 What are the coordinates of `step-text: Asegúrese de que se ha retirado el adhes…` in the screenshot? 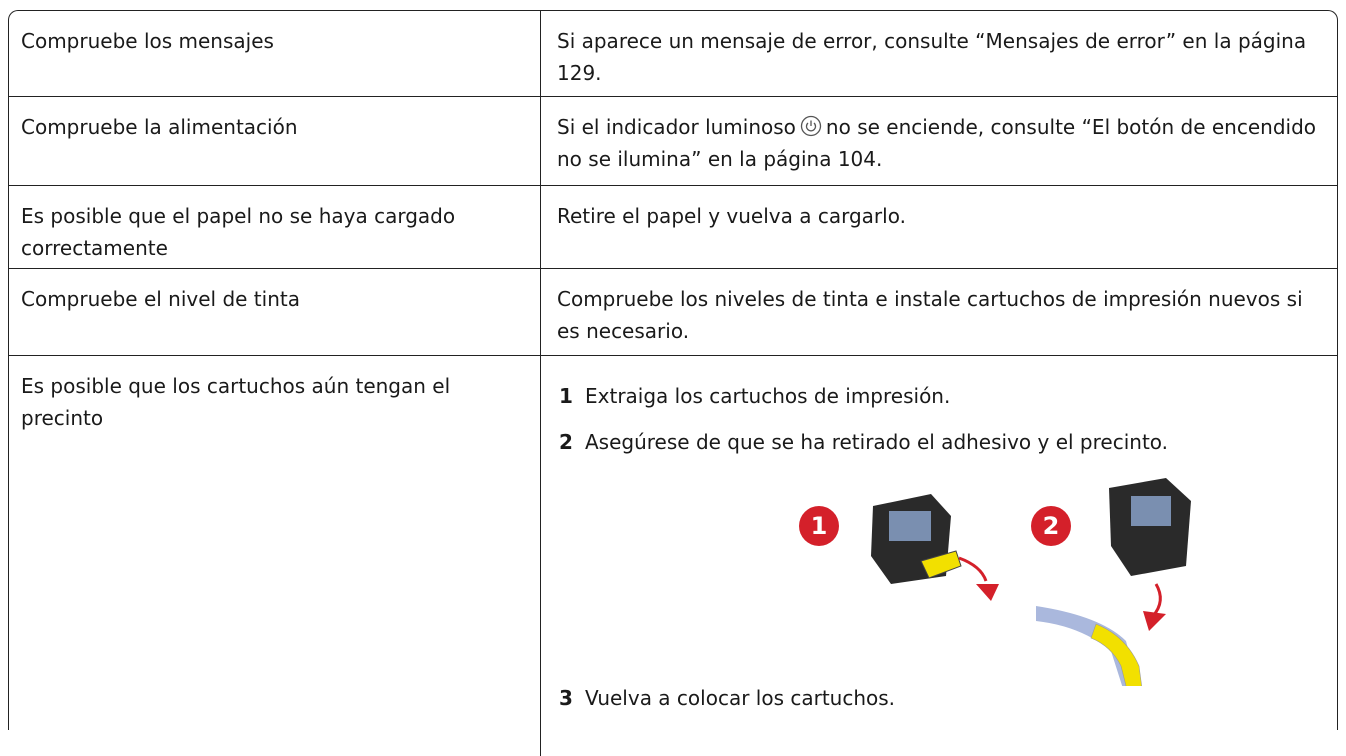 It's located at (877, 442).